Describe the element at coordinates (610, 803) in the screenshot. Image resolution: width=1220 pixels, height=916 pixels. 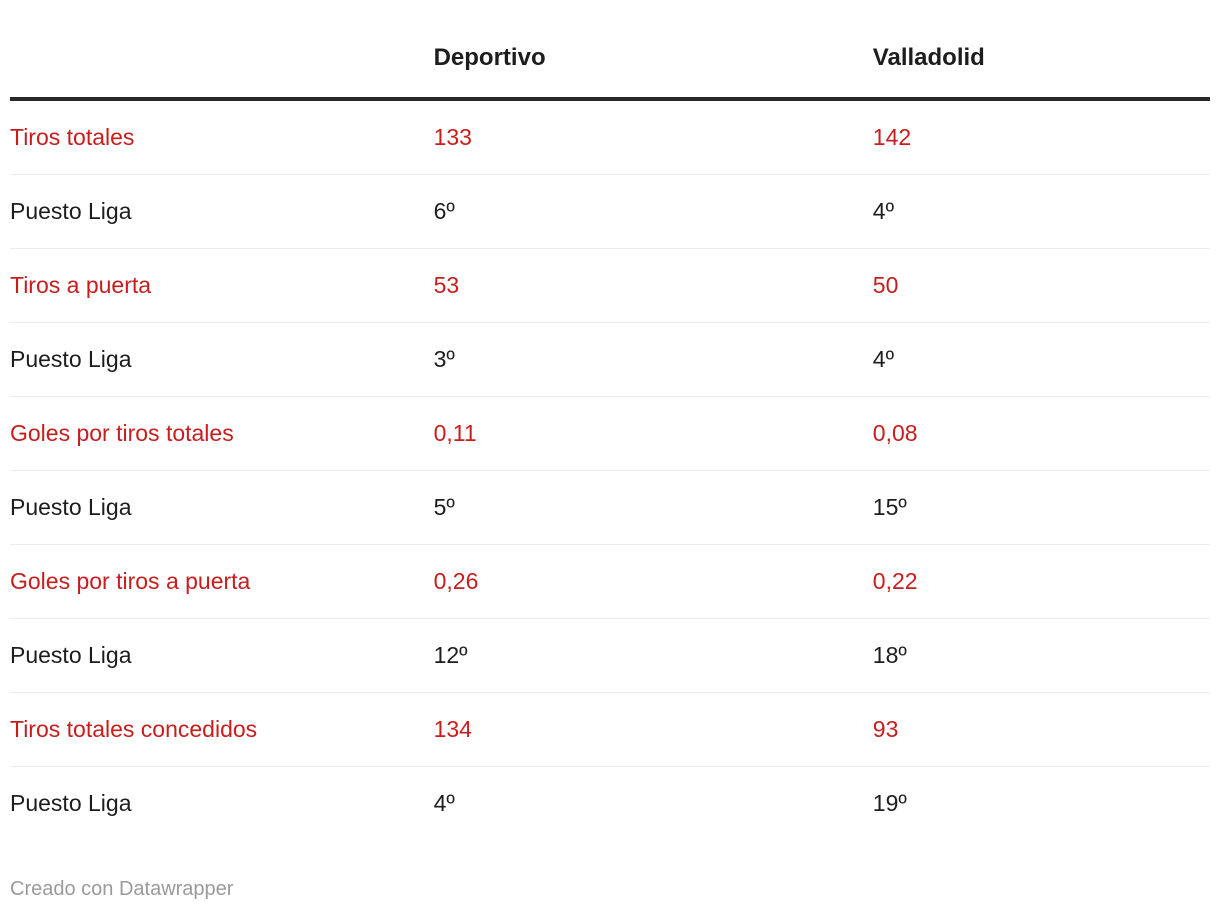
I see `table-row-puesto-liga: Puesto Liga 4º 19º` at that location.